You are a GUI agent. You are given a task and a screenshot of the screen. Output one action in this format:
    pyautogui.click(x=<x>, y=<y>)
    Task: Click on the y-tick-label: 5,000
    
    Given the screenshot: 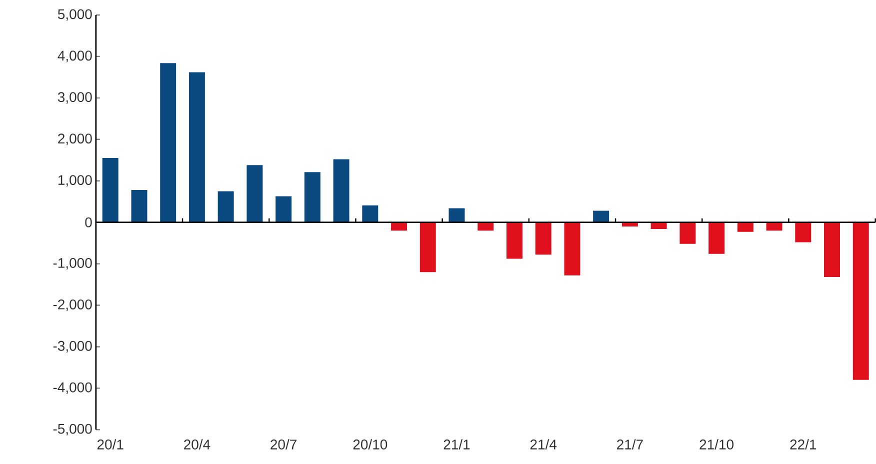 What is the action you would take?
    pyautogui.click(x=75, y=15)
    